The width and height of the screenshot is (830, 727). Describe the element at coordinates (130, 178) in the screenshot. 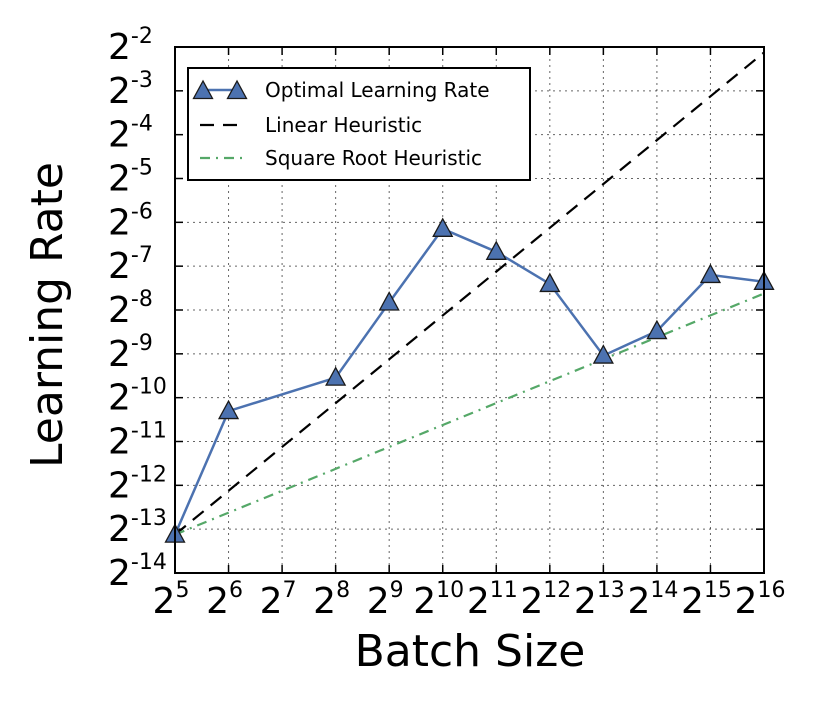

I see `y-tick-label: 2-5` at that location.